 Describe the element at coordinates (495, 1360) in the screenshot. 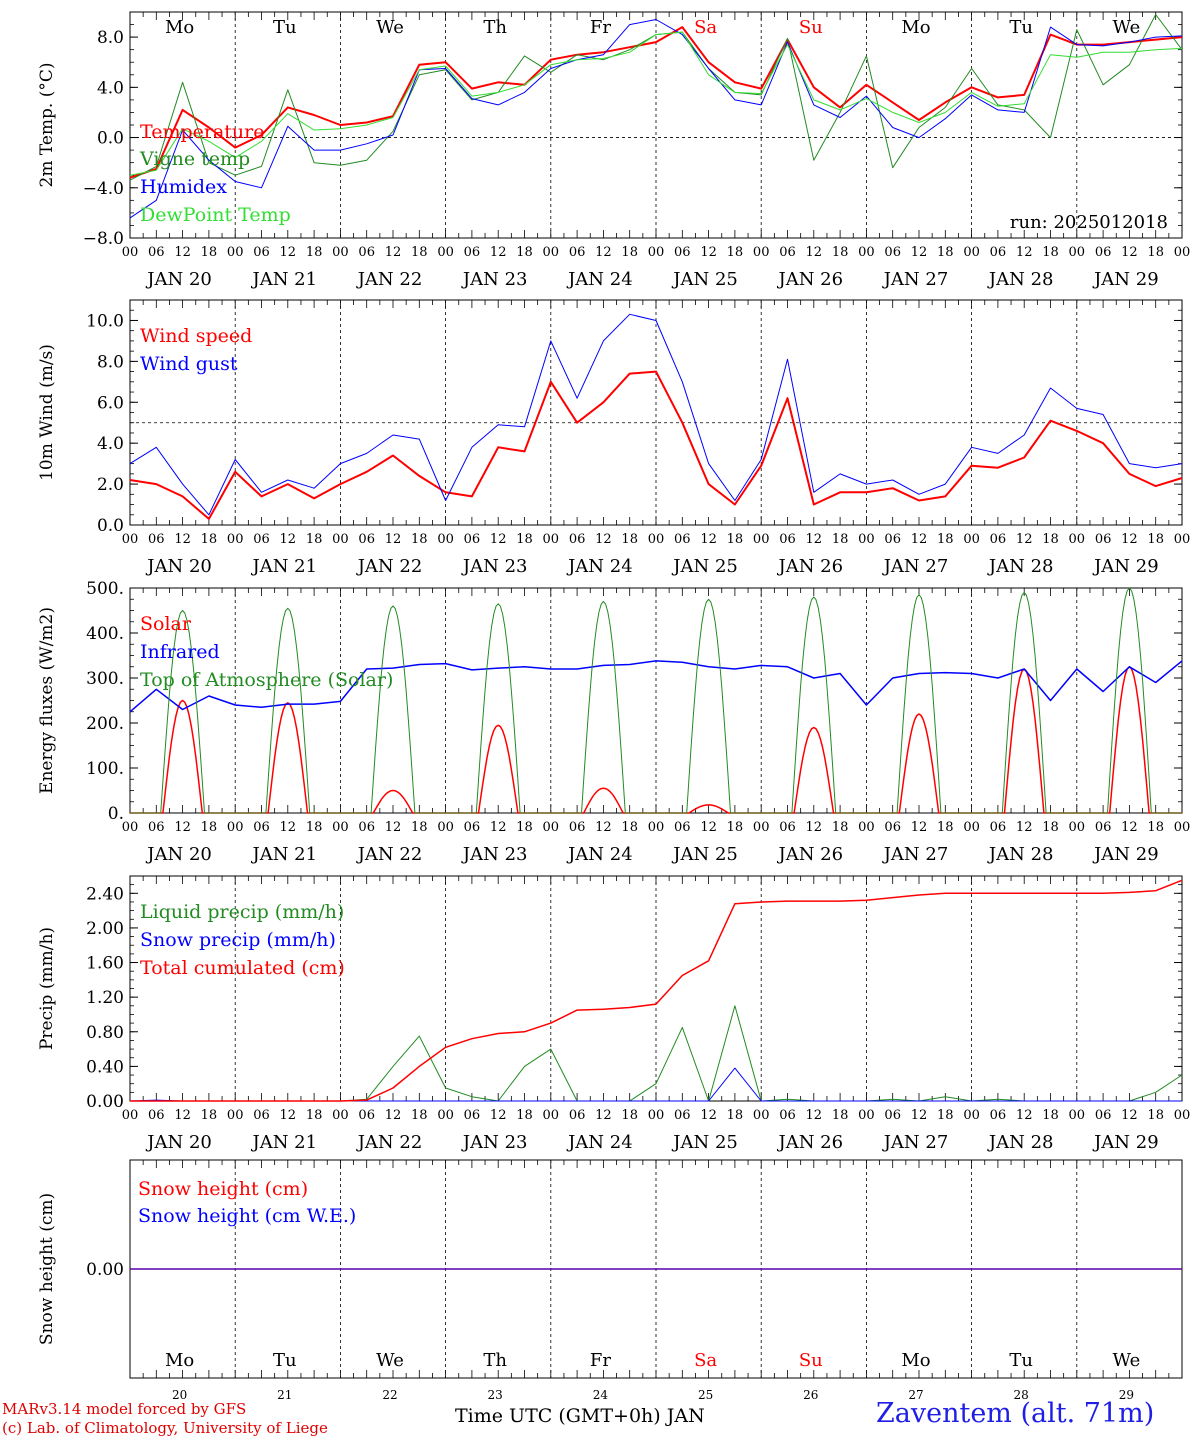

I see `weekday-label: Th` at that location.